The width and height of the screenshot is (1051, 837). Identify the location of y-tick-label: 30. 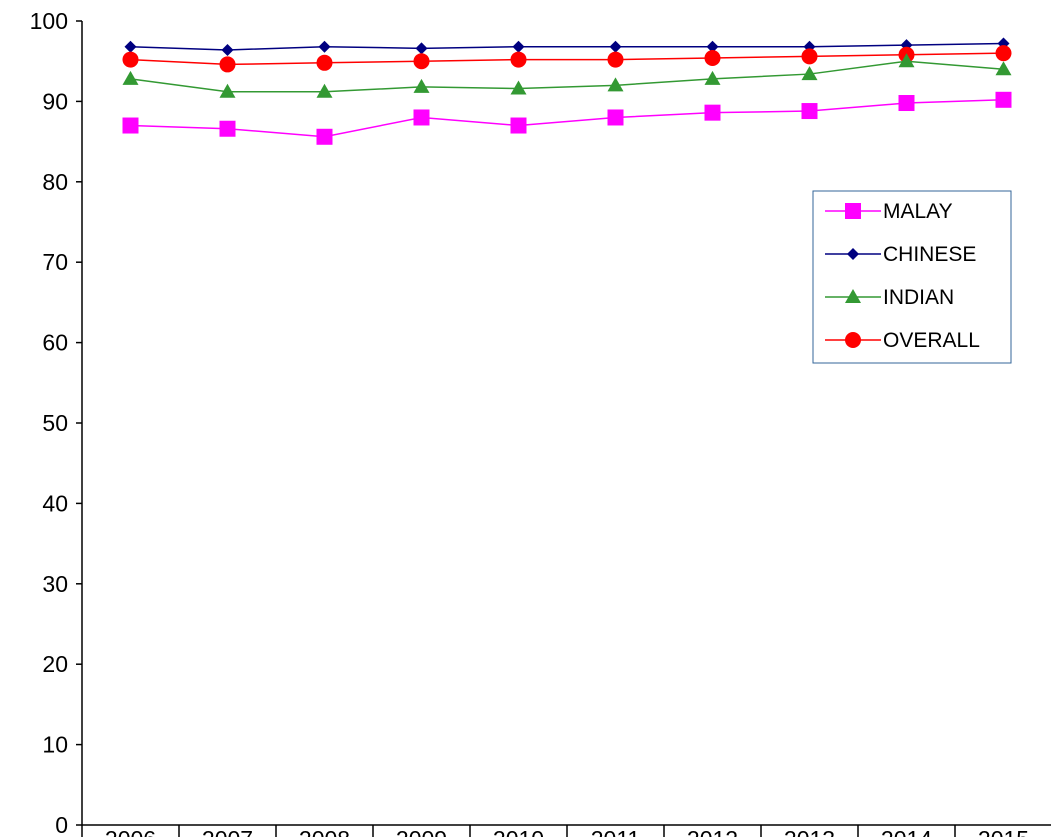
(55, 584).